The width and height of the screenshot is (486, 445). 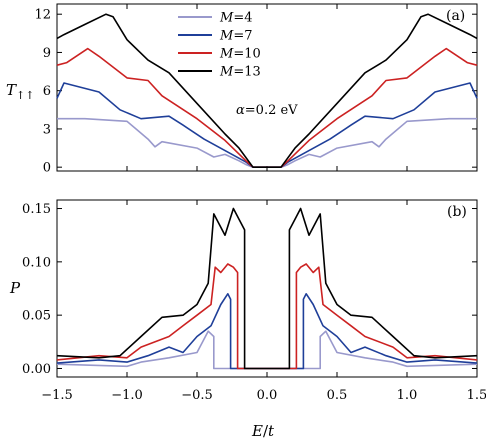 I want to click on x-tick-label: 1.5, so click(x=476, y=395).